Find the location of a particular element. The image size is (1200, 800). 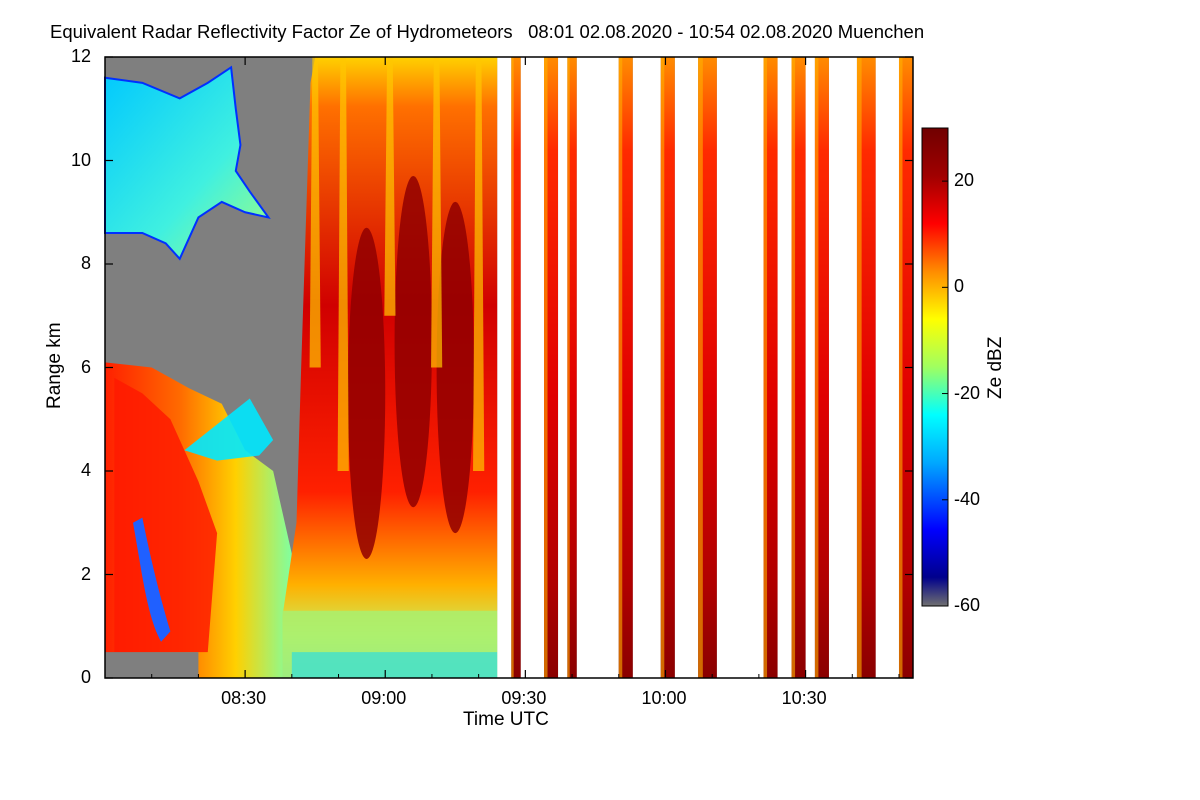

x-axis-label: Time UTC is located at coordinates (506, 719).